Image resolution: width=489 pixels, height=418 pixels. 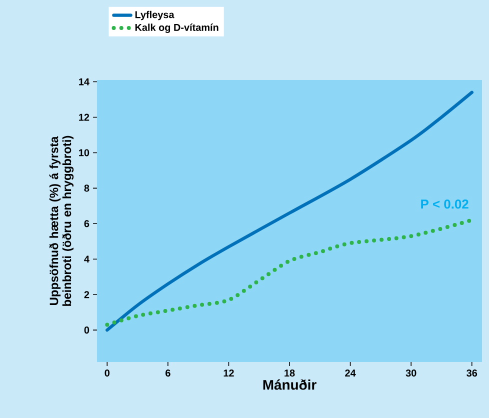 What do you see at coordinates (87, 259) in the screenshot?
I see `y-tick-label: 4` at bounding box center [87, 259].